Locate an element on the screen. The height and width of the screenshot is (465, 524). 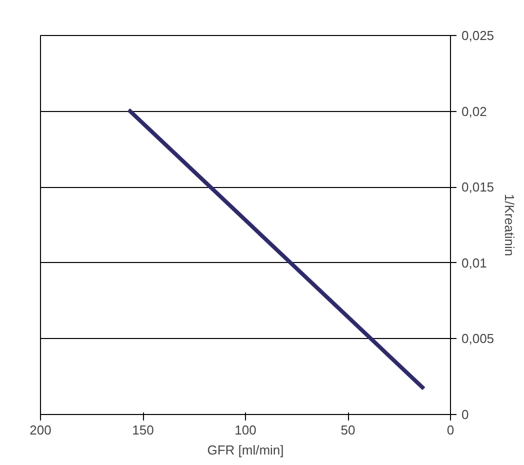
x-tick-label: 100 is located at coordinates (245, 430).